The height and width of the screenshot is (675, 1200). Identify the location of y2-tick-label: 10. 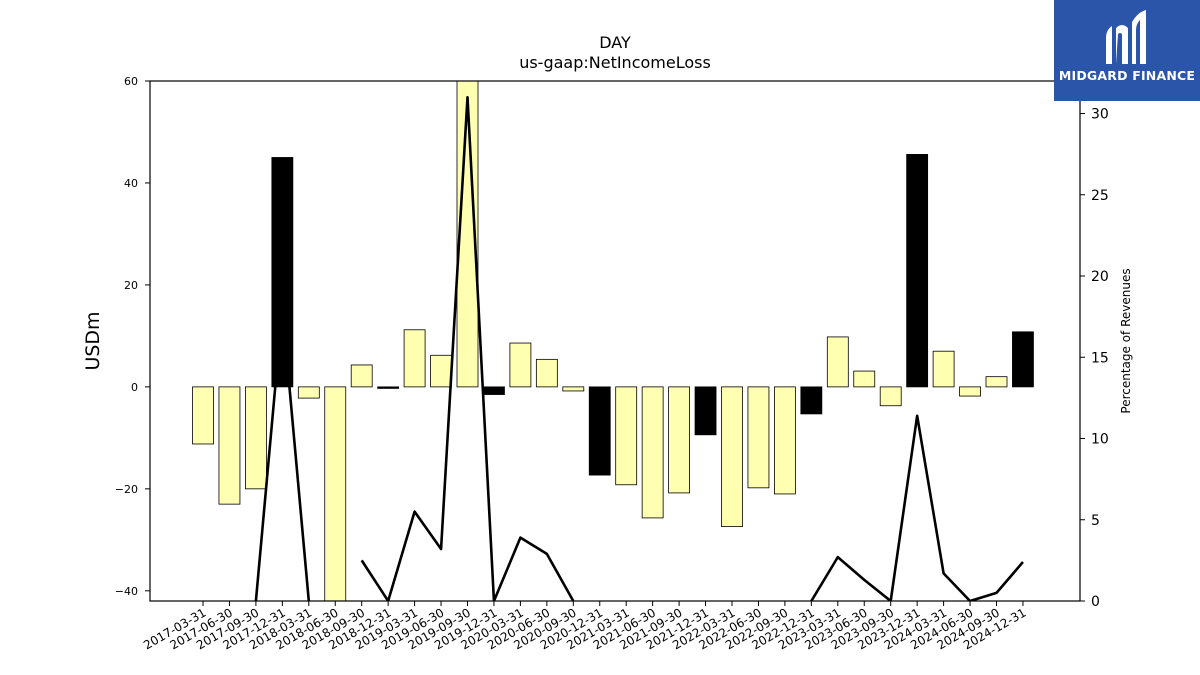
(1100, 440).